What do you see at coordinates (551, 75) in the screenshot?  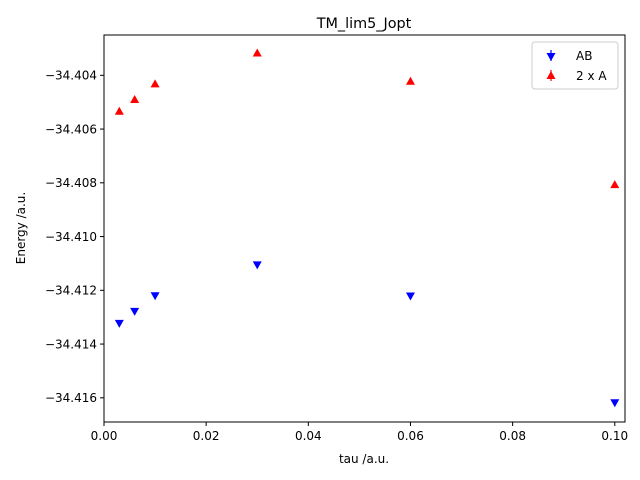 I see `legend-marker-2xa` at bounding box center [551, 75].